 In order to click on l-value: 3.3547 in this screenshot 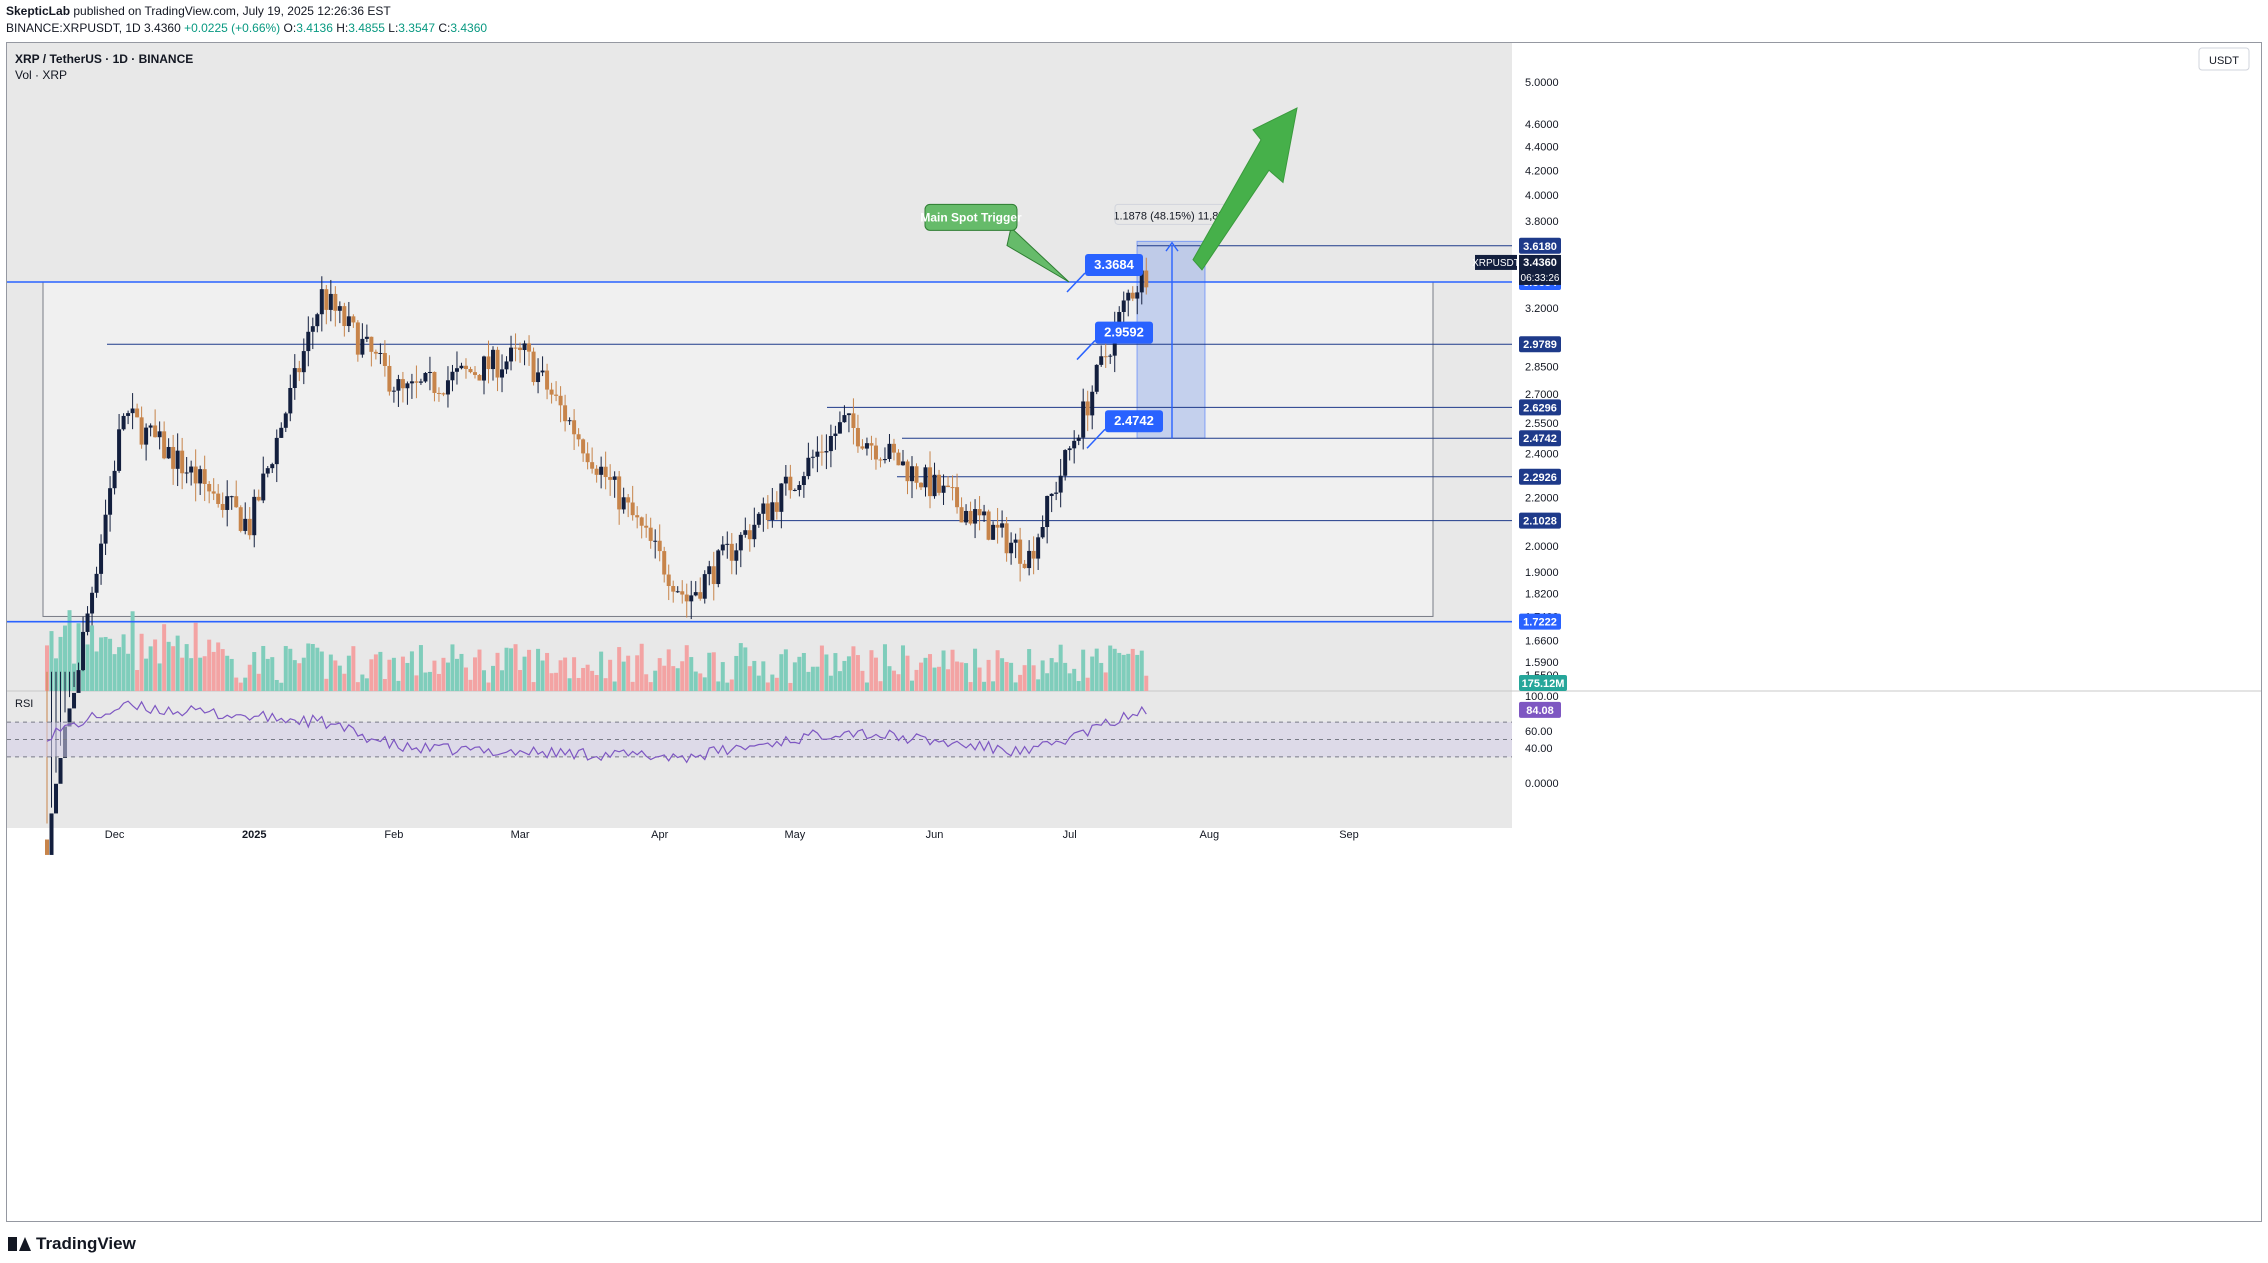, I will do `click(416, 28)`.